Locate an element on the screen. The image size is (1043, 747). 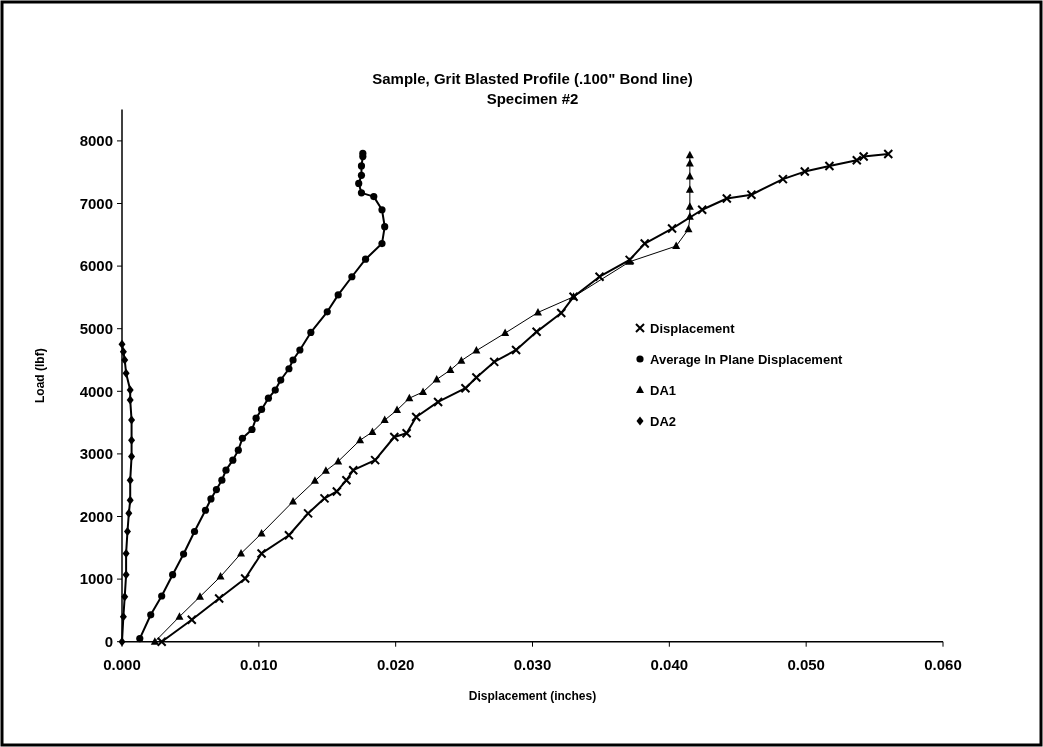
legend-label: Average In Plane Displacement is located at coordinates (747, 359).